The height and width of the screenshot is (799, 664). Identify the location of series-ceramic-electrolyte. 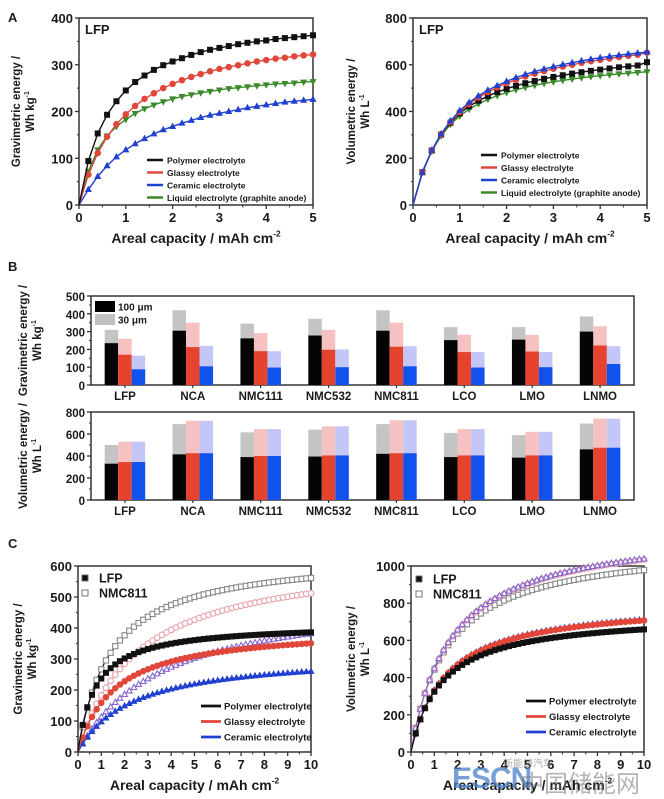
(531, 127).